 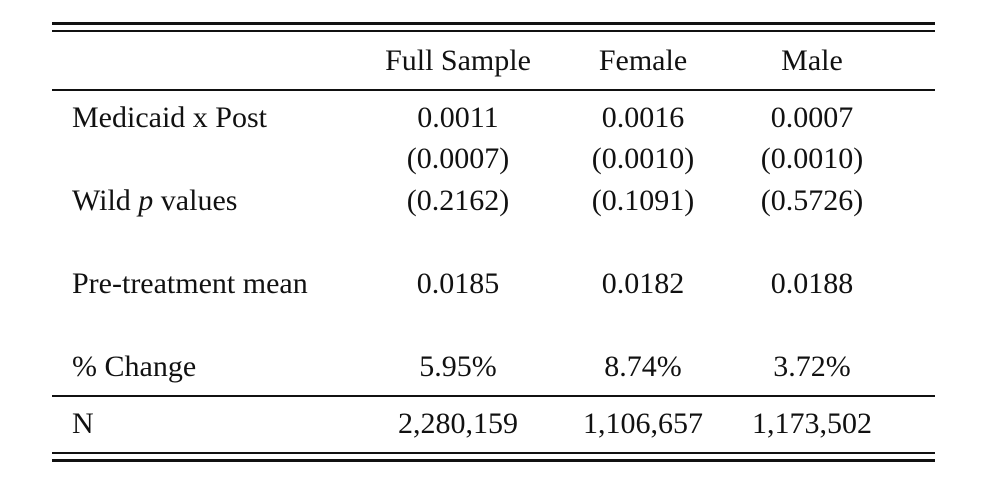 What do you see at coordinates (812, 283) in the screenshot?
I see `pre-mean-male: 0.0188` at bounding box center [812, 283].